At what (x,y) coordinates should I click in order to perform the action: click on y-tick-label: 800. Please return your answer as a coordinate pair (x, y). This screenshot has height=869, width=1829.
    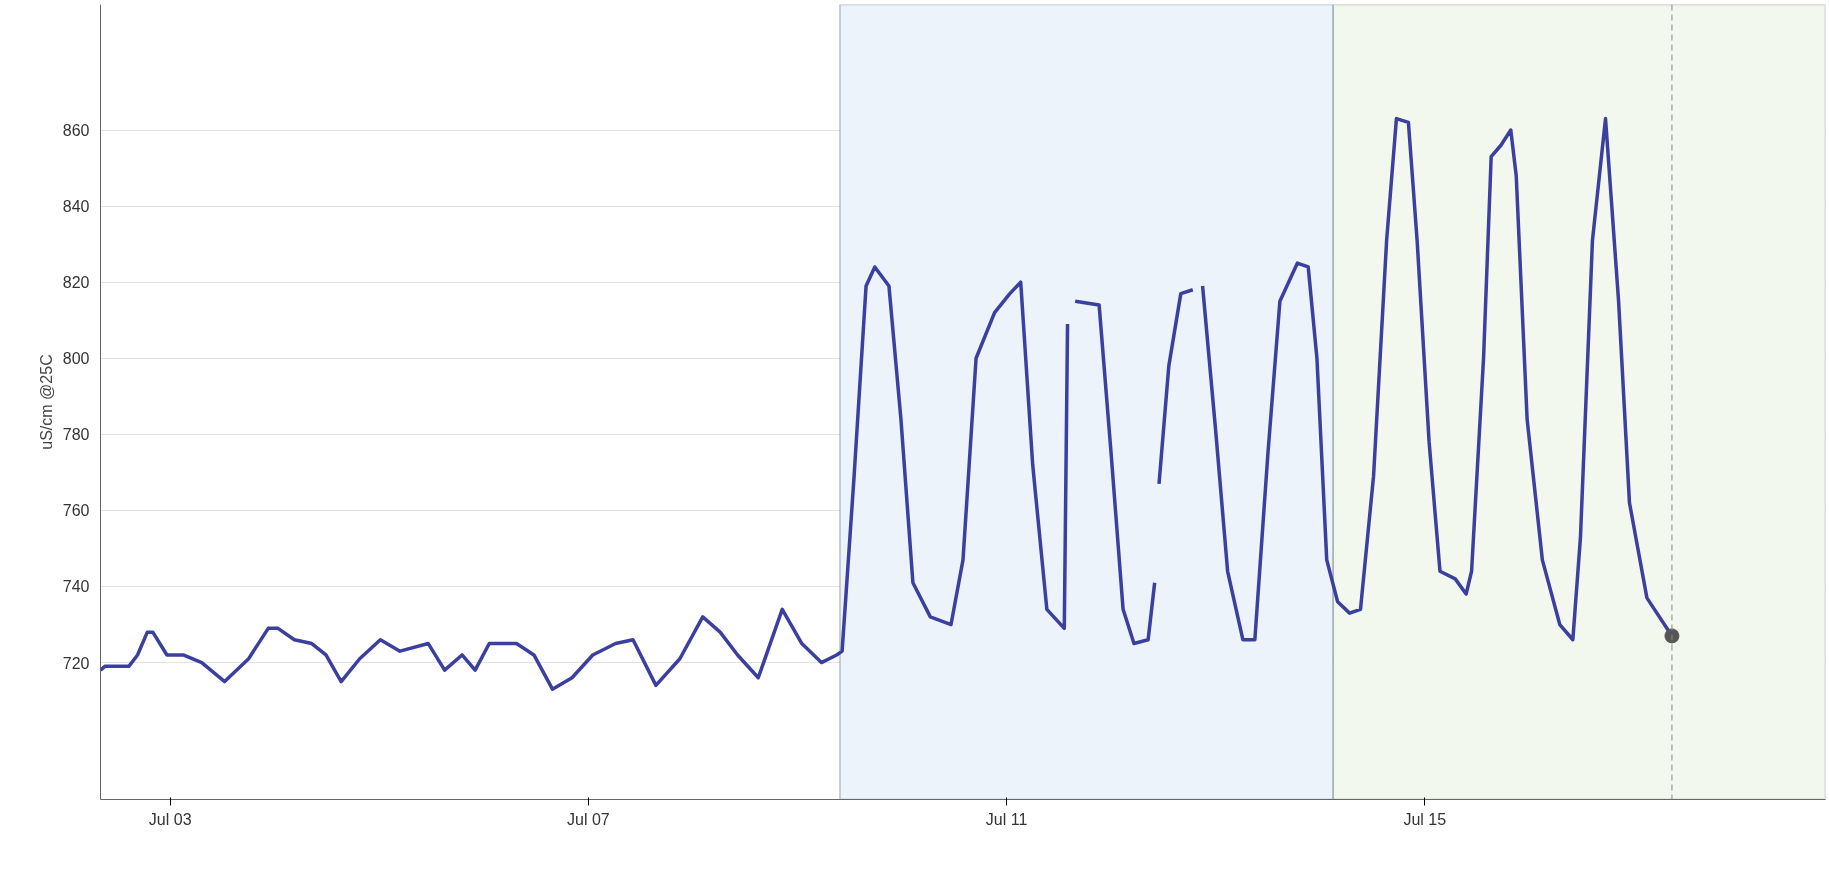
    Looking at the image, I should click on (76, 359).